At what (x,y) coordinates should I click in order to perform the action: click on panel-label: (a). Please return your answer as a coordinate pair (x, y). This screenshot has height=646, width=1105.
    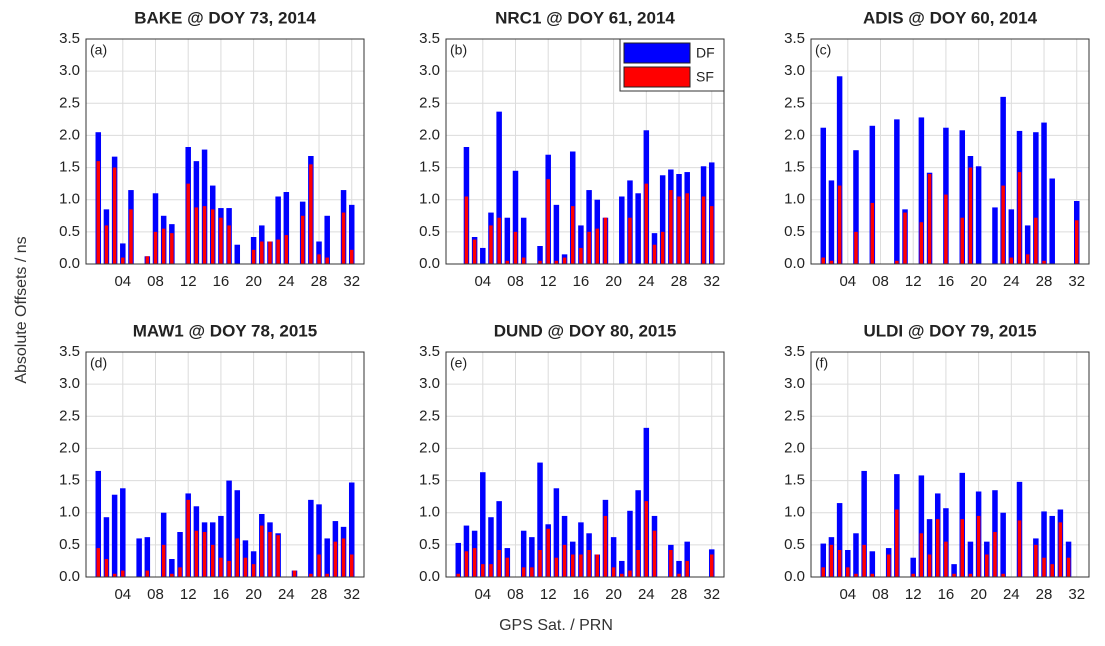
    Looking at the image, I should click on (98, 50).